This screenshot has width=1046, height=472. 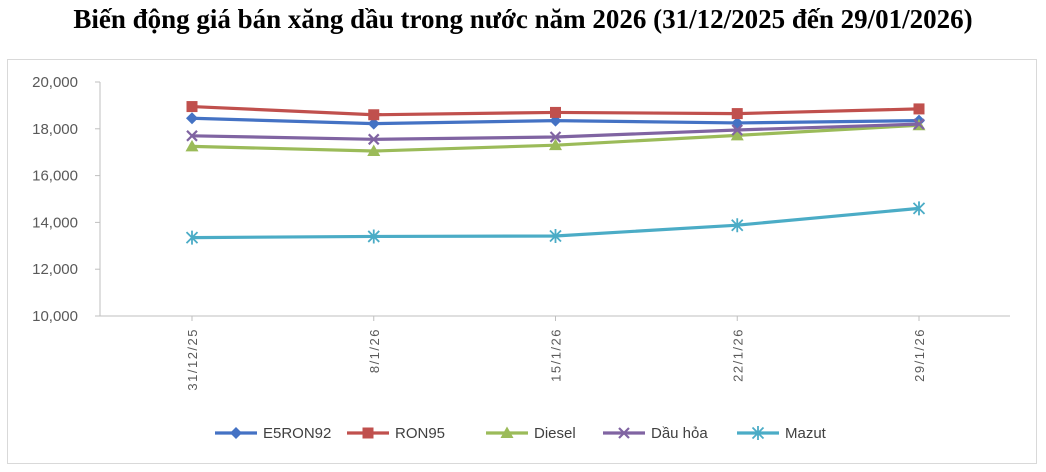 What do you see at coordinates (374, 350) in the screenshot?
I see `x-tick-label: 8/1/26` at bounding box center [374, 350].